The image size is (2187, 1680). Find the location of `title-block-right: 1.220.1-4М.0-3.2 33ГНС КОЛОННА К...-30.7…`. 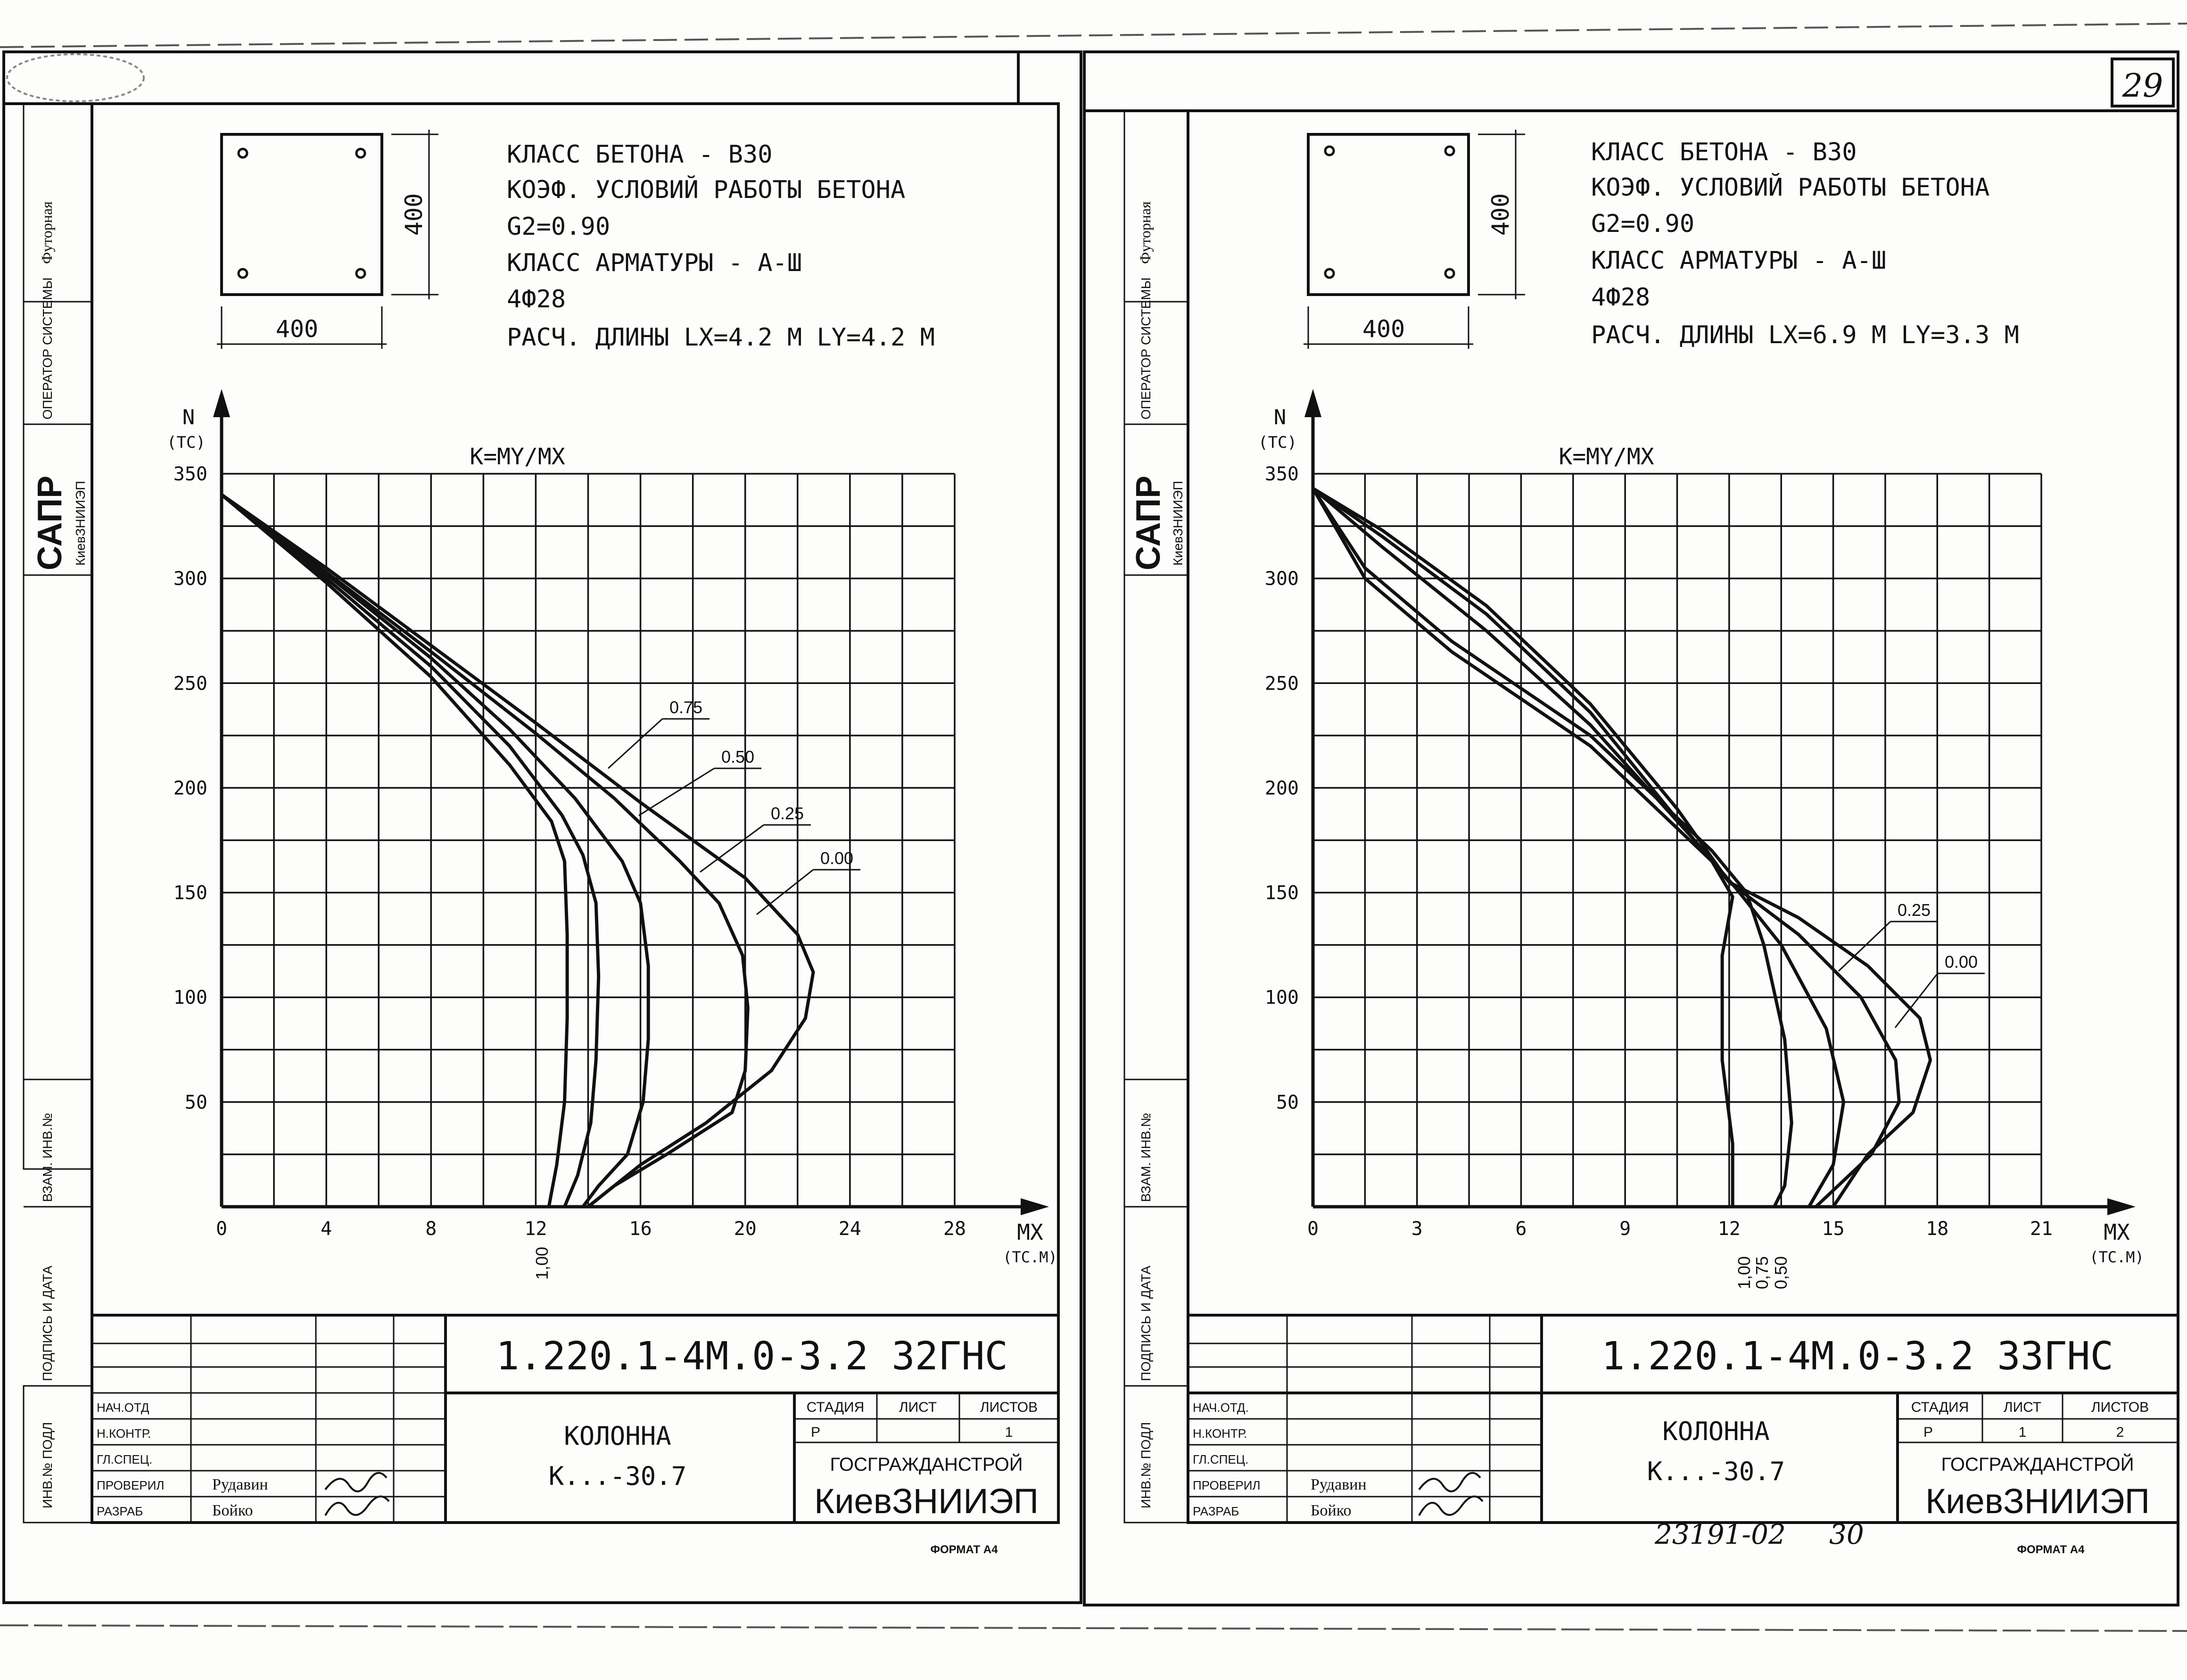

title-block-right: 1.220.1-4М.0-3.2 33ГНС КОЛОННА К...-30.7… is located at coordinates (1683, 1435).